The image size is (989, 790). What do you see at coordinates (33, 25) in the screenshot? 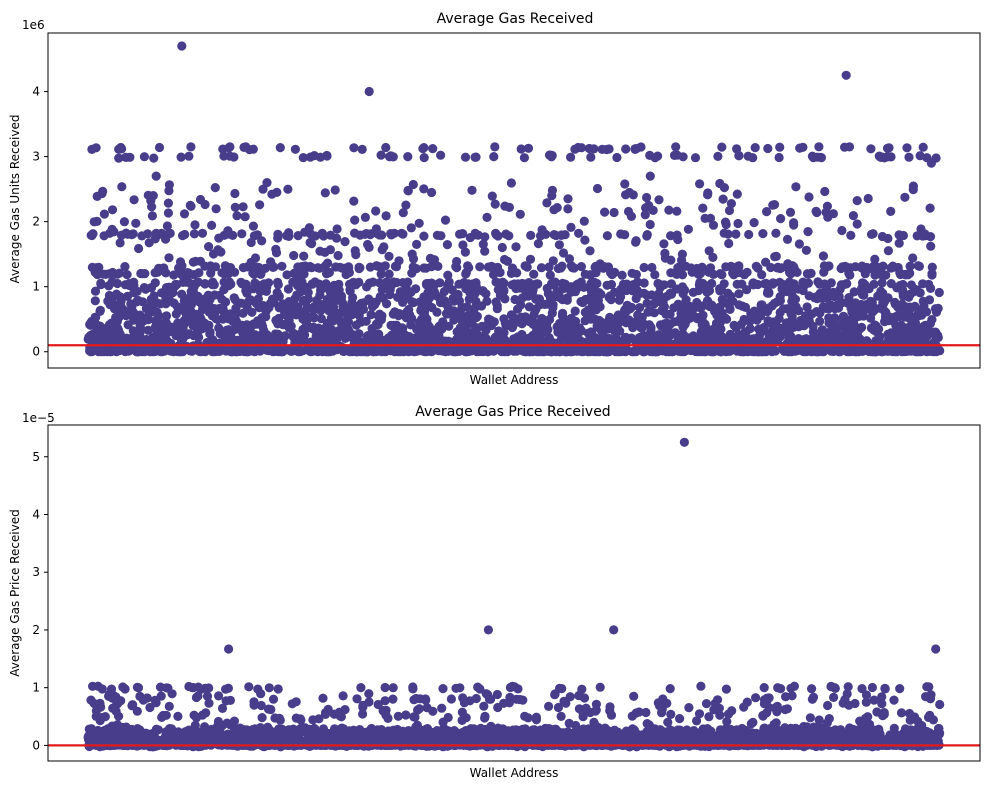
I see `y-offset-label: 1e6` at bounding box center [33, 25].